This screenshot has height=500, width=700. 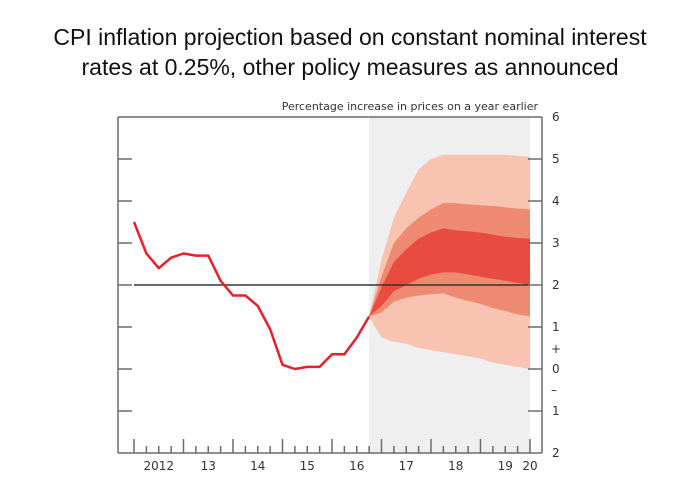 I want to click on x-tick-label: 15, so click(x=307, y=466).